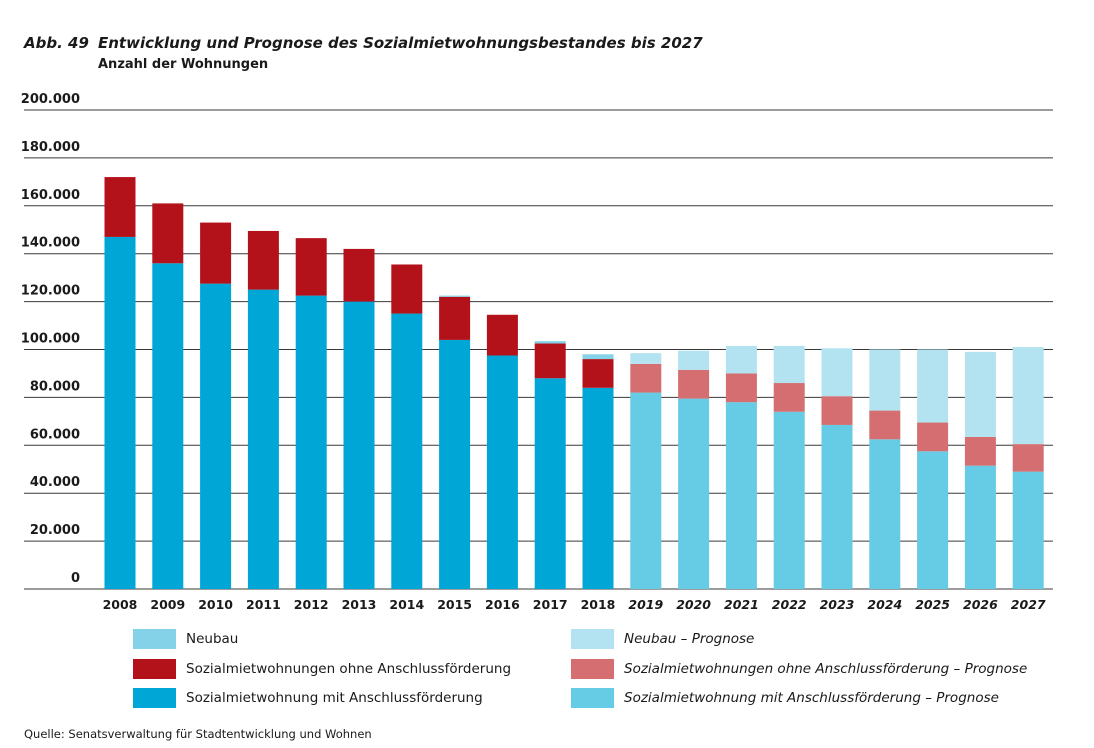 This screenshot has height=748, width=1094. I want to click on x-tick-label: 2010, so click(215, 604).